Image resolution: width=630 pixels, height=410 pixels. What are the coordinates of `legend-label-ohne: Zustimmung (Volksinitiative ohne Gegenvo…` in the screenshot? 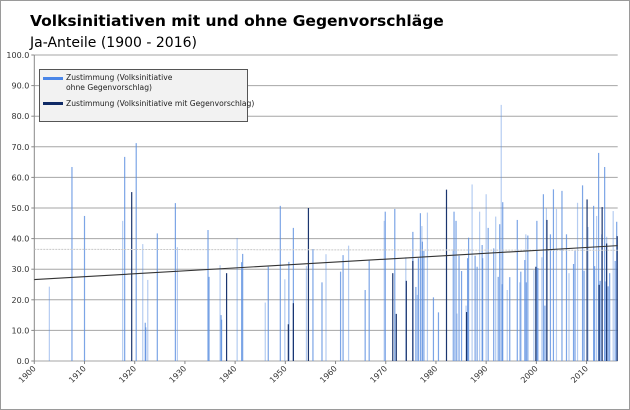 It's located at (119, 82).